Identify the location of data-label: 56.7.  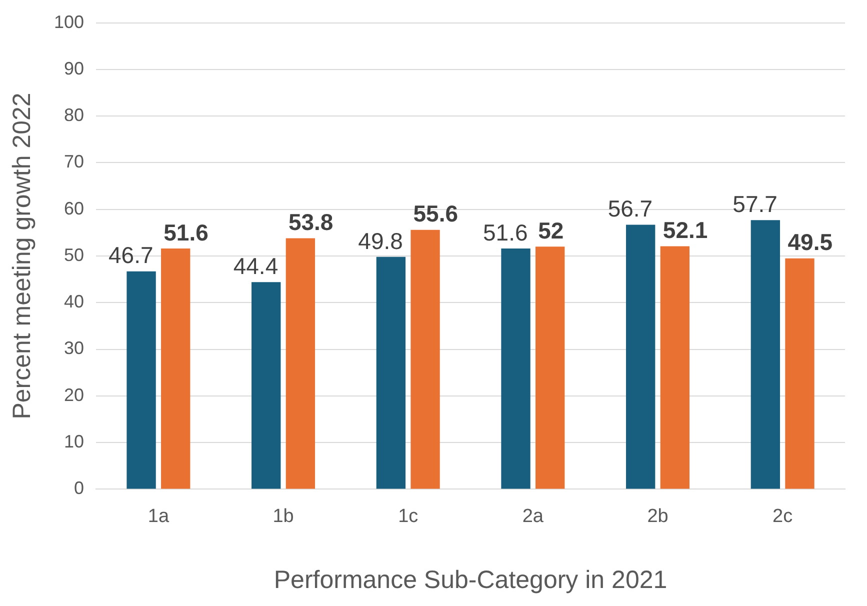
(630, 209).